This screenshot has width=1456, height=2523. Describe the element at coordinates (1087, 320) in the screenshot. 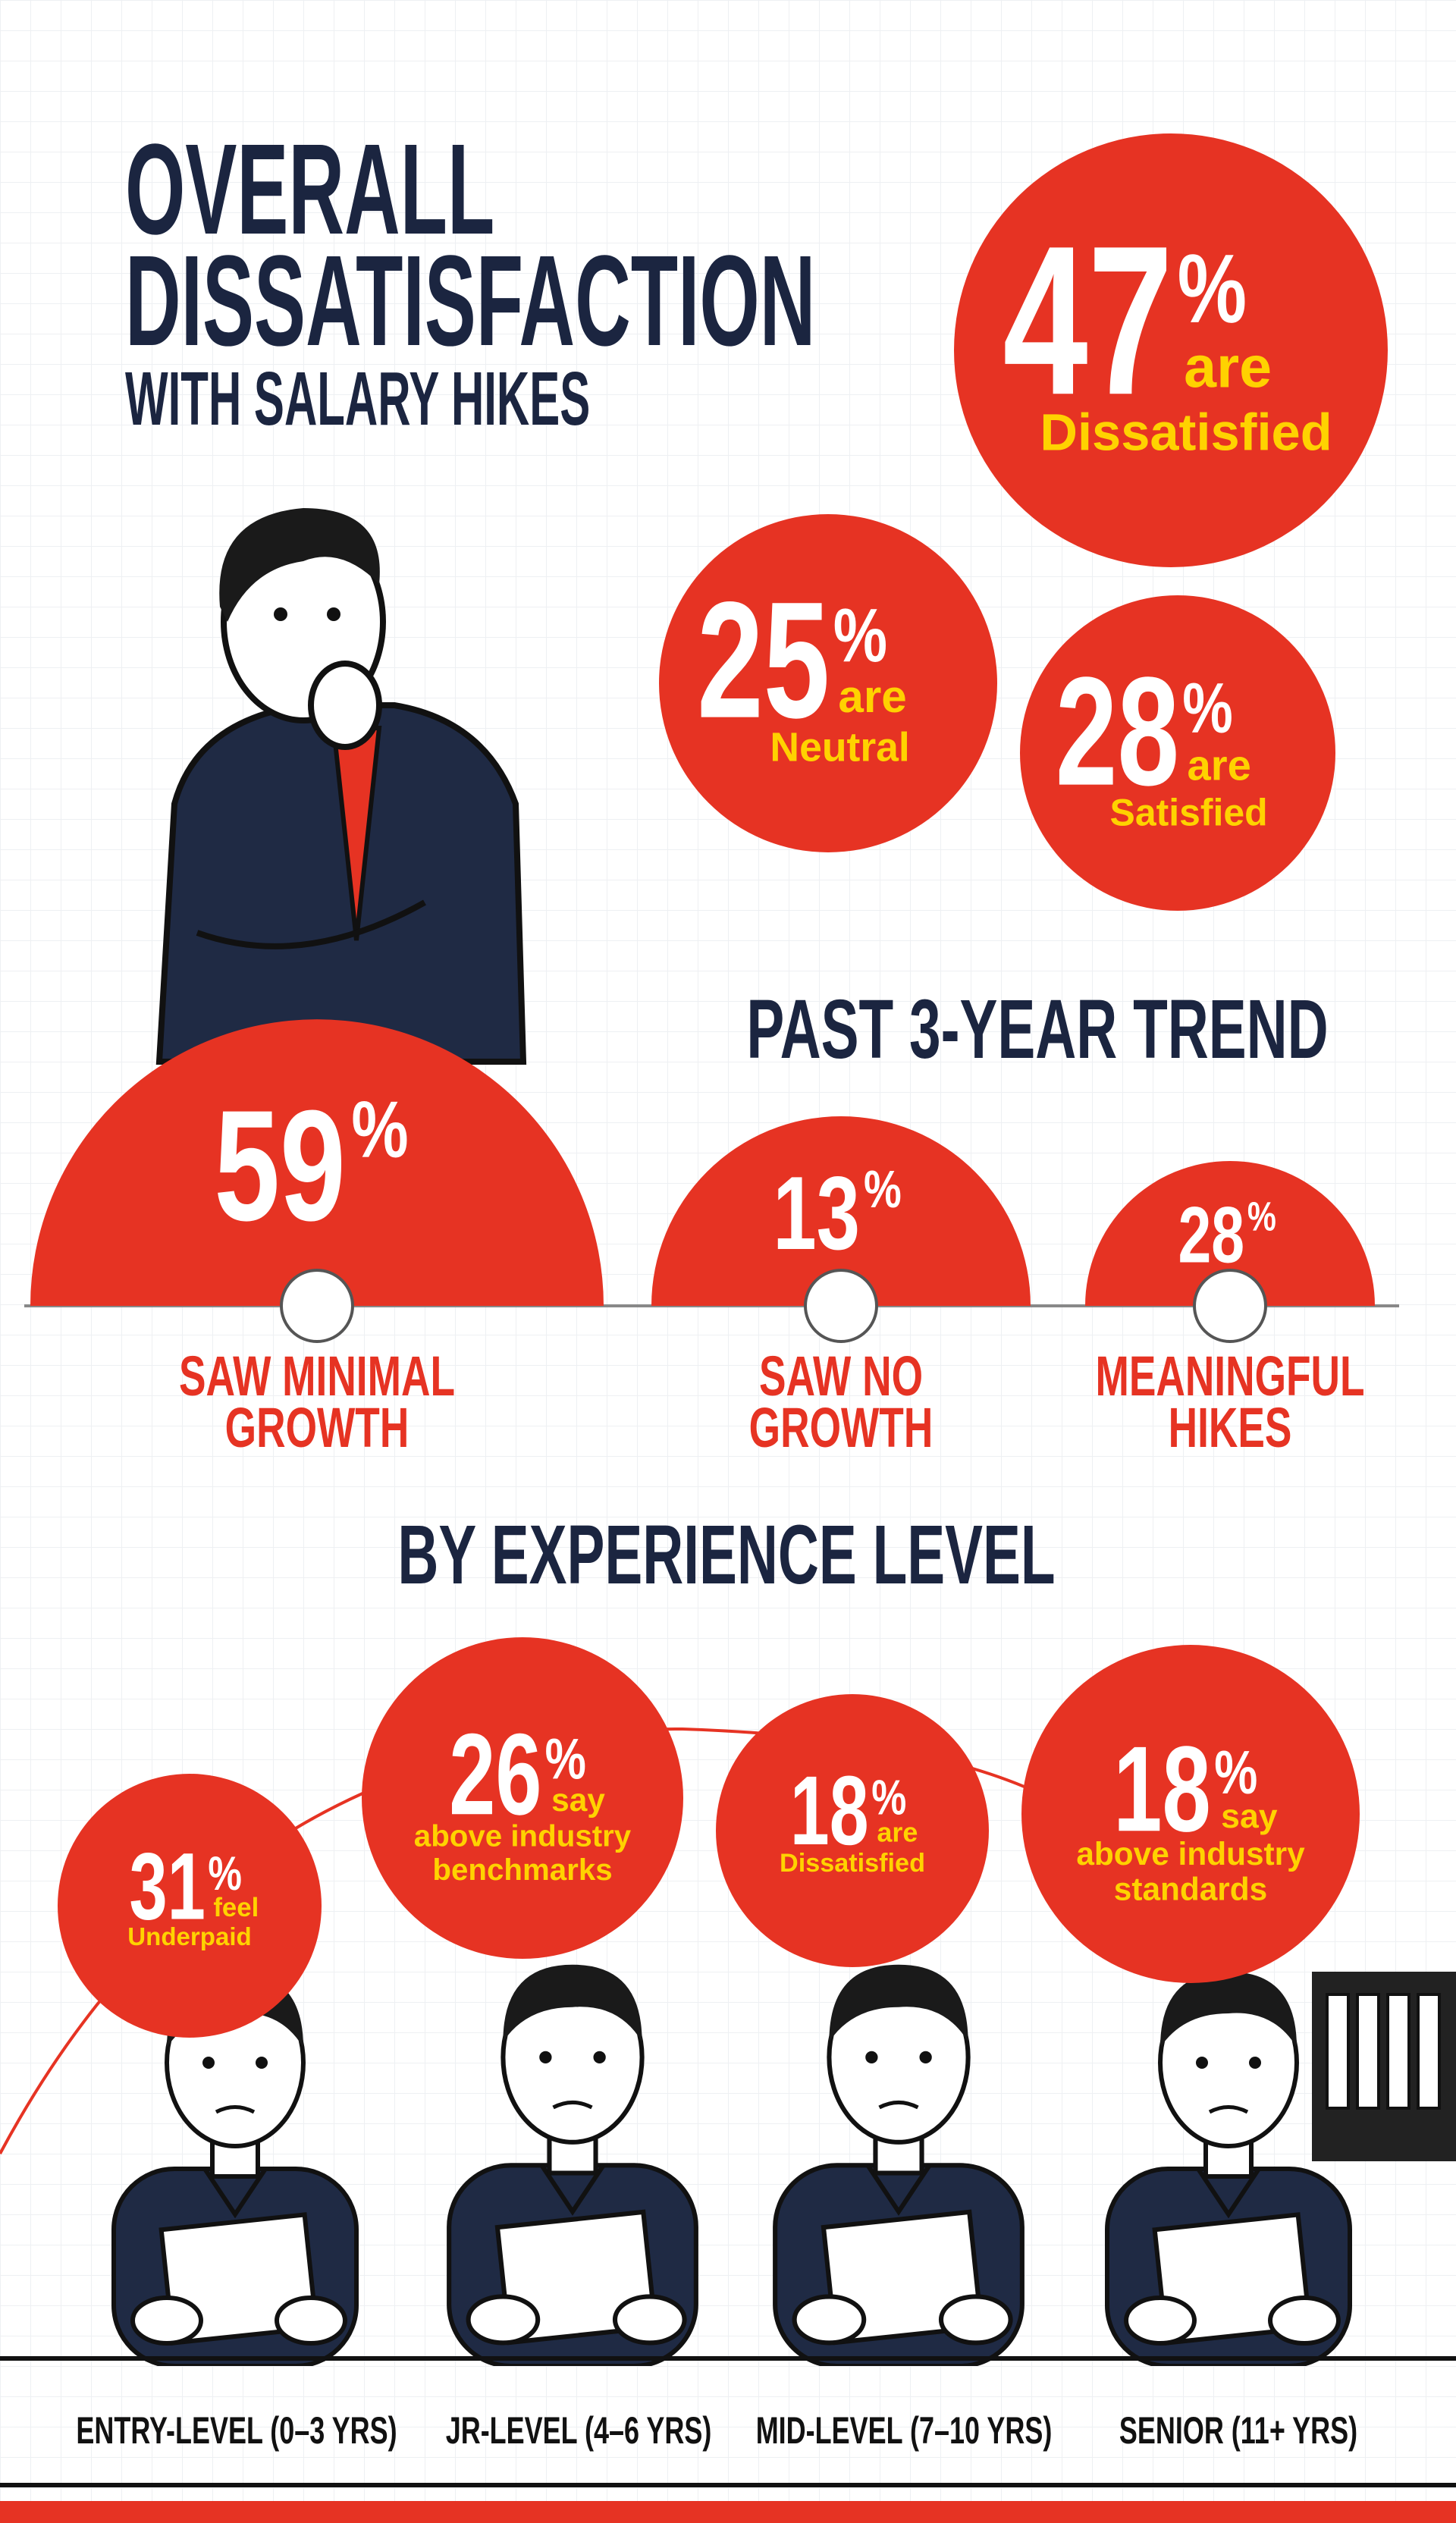

I see `stat-value: 47` at that location.